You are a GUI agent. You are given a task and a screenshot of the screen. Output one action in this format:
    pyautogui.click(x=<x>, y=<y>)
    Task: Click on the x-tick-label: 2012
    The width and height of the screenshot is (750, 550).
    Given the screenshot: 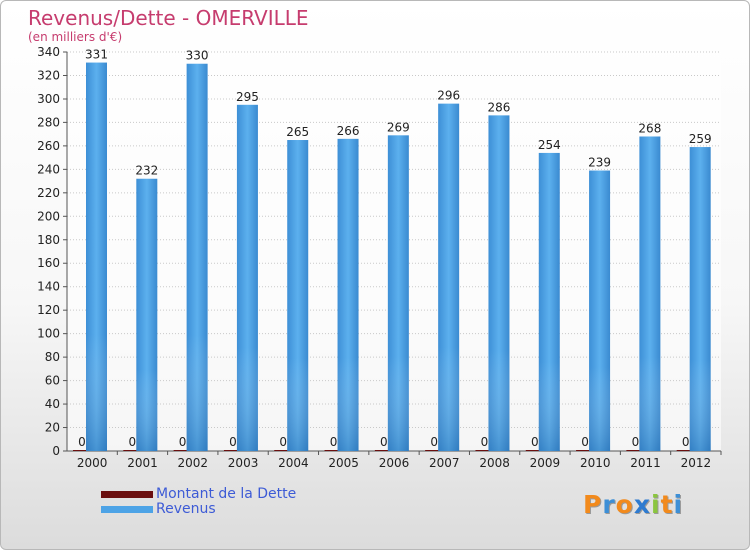 What is the action you would take?
    pyautogui.click(x=696, y=463)
    